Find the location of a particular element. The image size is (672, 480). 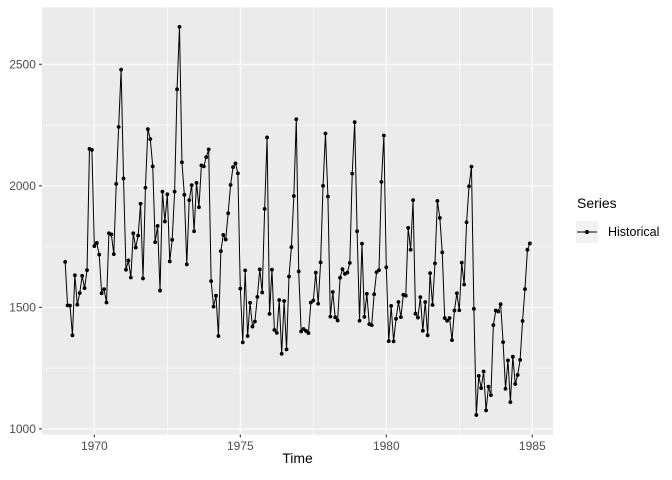

legend-key-line-point-icon is located at coordinates (587, 232).